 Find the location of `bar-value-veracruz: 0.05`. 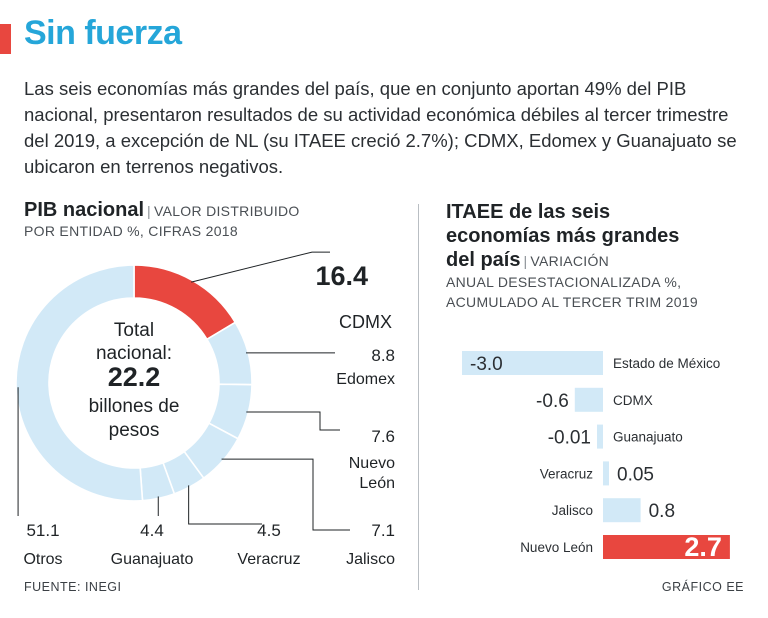

bar-value-veracruz: 0.05 is located at coordinates (635, 474).